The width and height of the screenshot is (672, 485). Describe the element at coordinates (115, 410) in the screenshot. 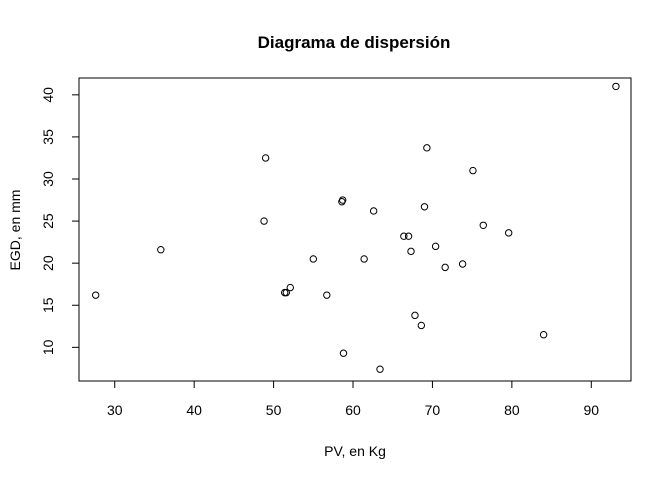

I see `x-tick-label: 30` at that location.